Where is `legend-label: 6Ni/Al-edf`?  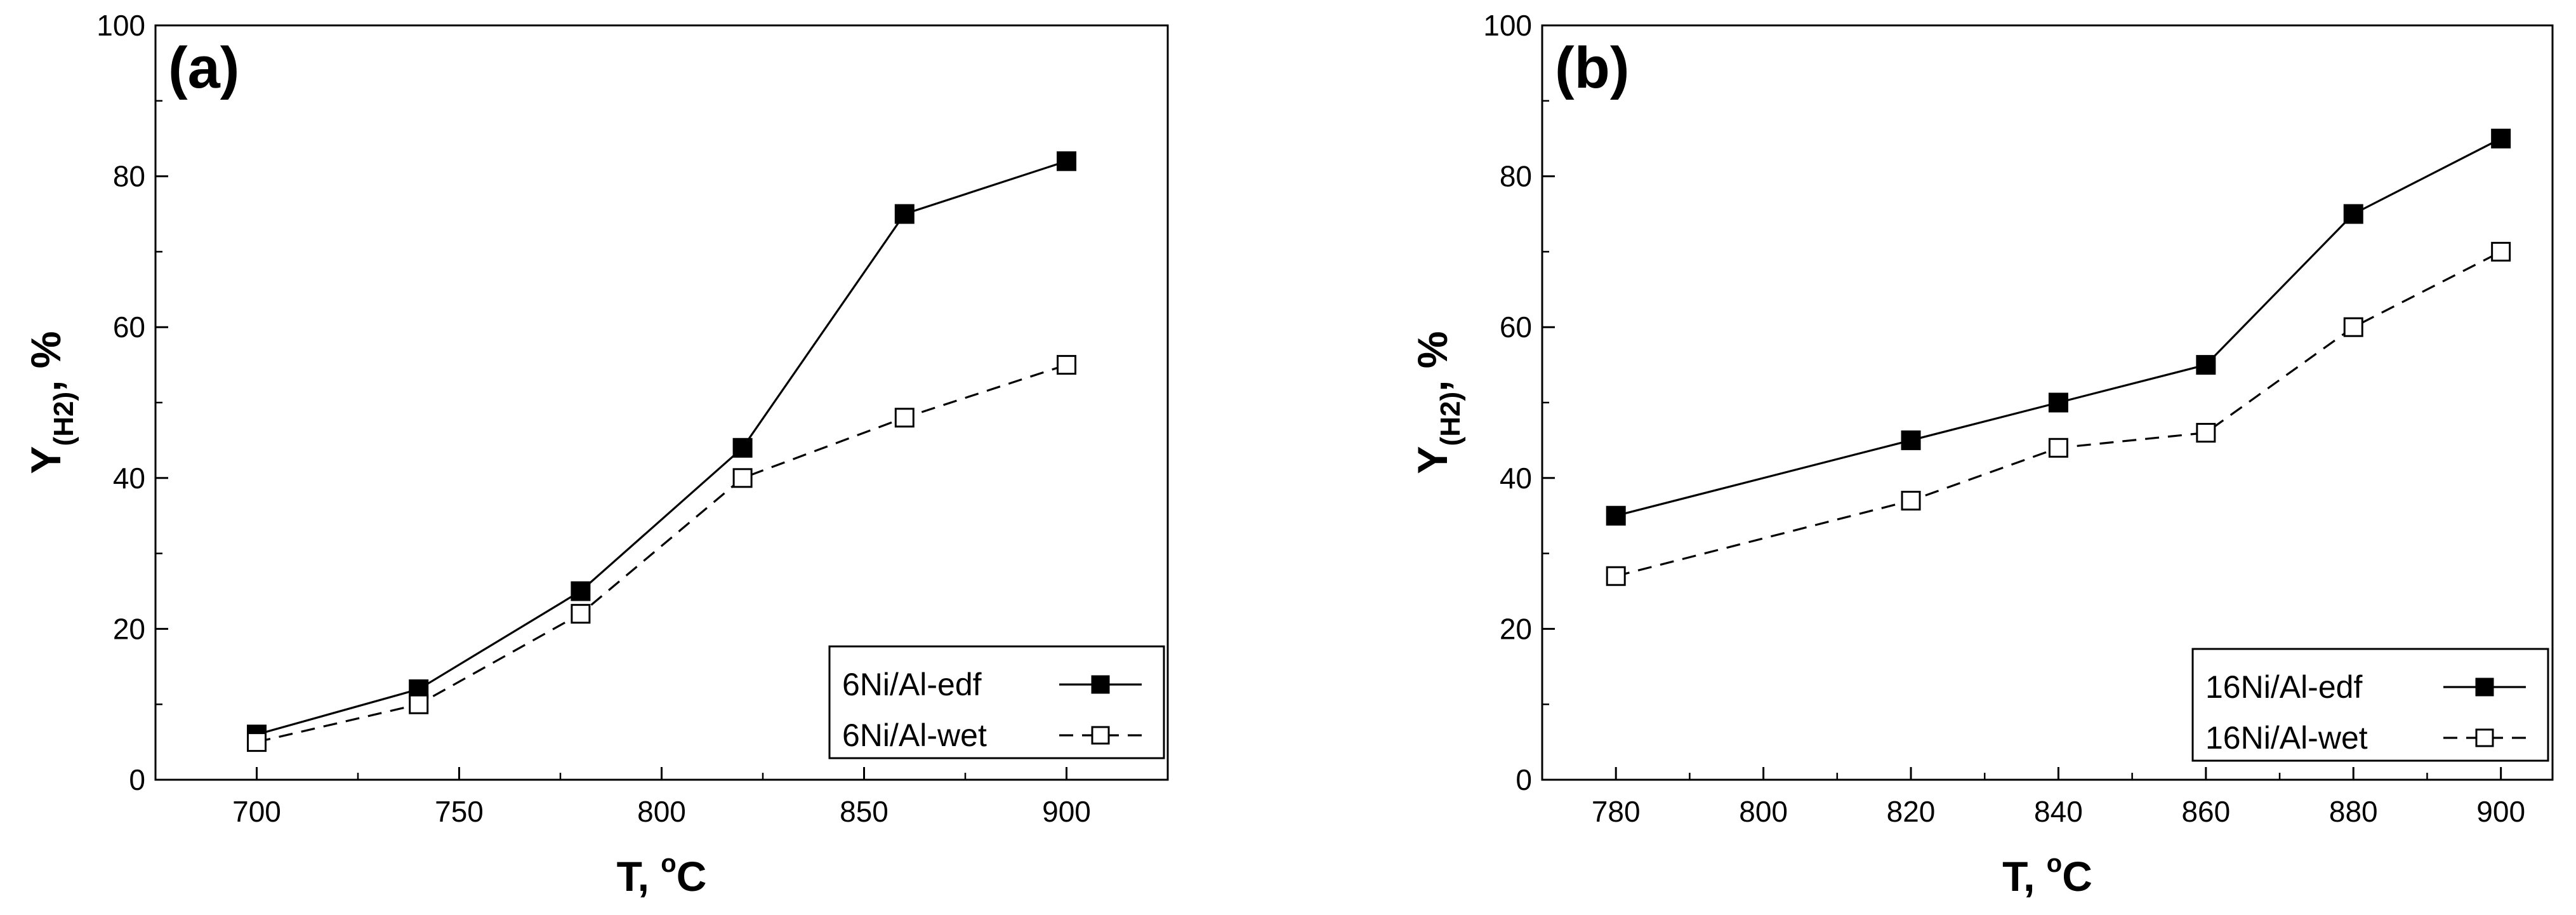
legend-label: 6Ni/Al-edf is located at coordinates (912, 685).